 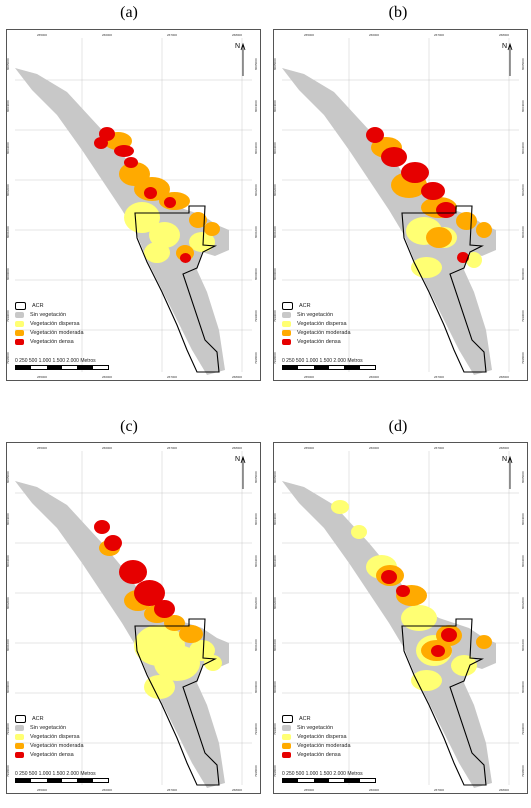 What do you see at coordinates (286, 323) in the screenshot?
I see `blob-yellow-icon` at bounding box center [286, 323].